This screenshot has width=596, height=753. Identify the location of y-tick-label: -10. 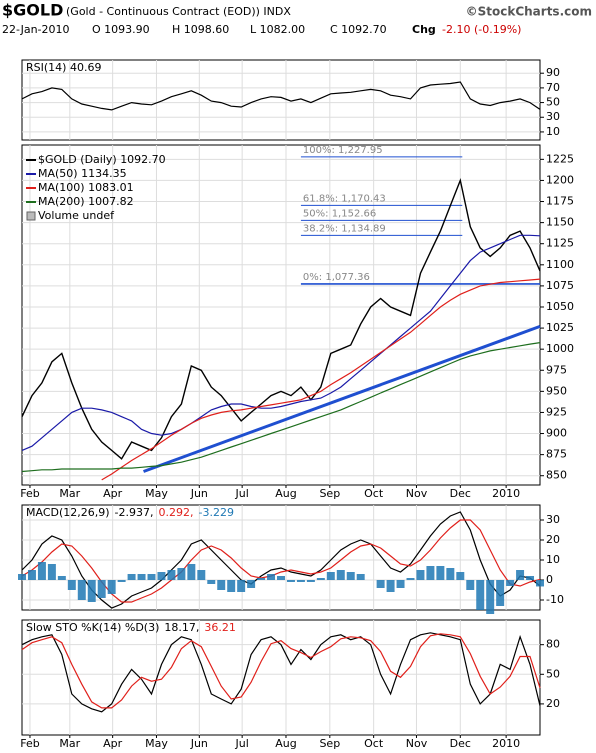
(555, 599).